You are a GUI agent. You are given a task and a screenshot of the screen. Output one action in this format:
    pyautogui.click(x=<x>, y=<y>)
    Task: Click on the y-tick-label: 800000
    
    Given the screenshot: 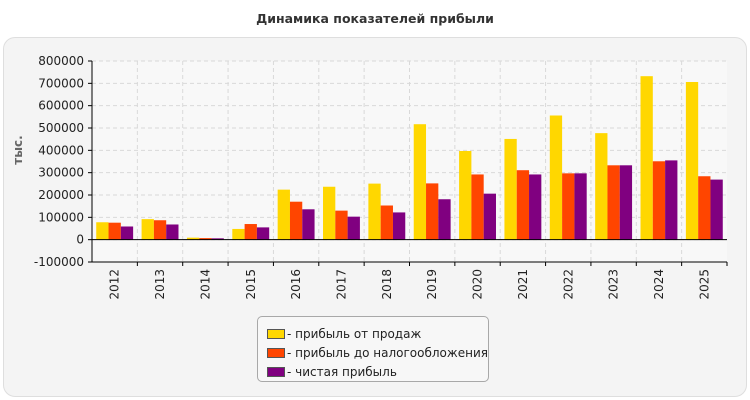 What is the action you would take?
    pyautogui.click(x=61, y=61)
    